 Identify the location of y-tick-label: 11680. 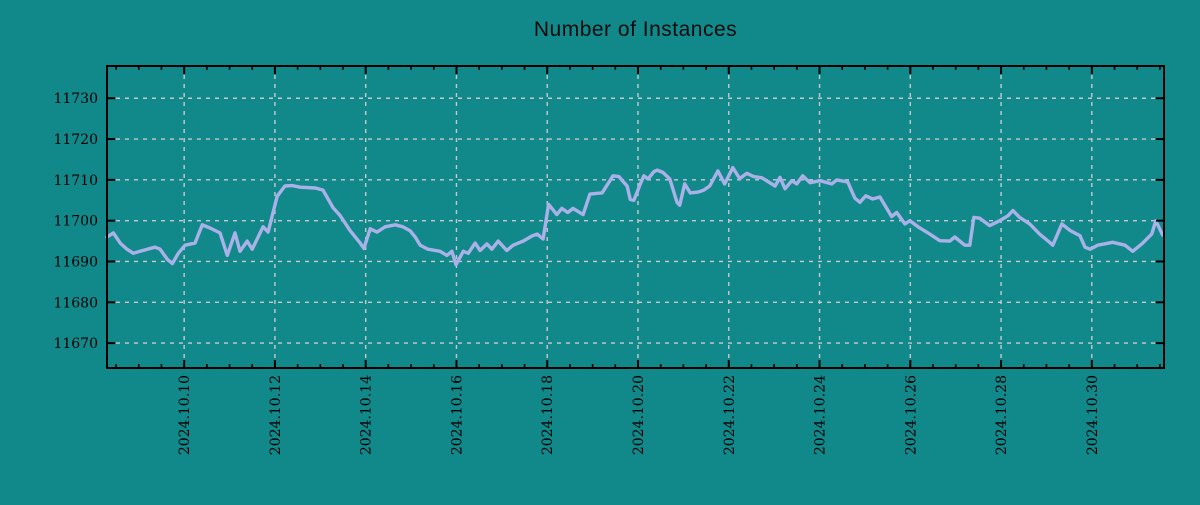
(75, 303).